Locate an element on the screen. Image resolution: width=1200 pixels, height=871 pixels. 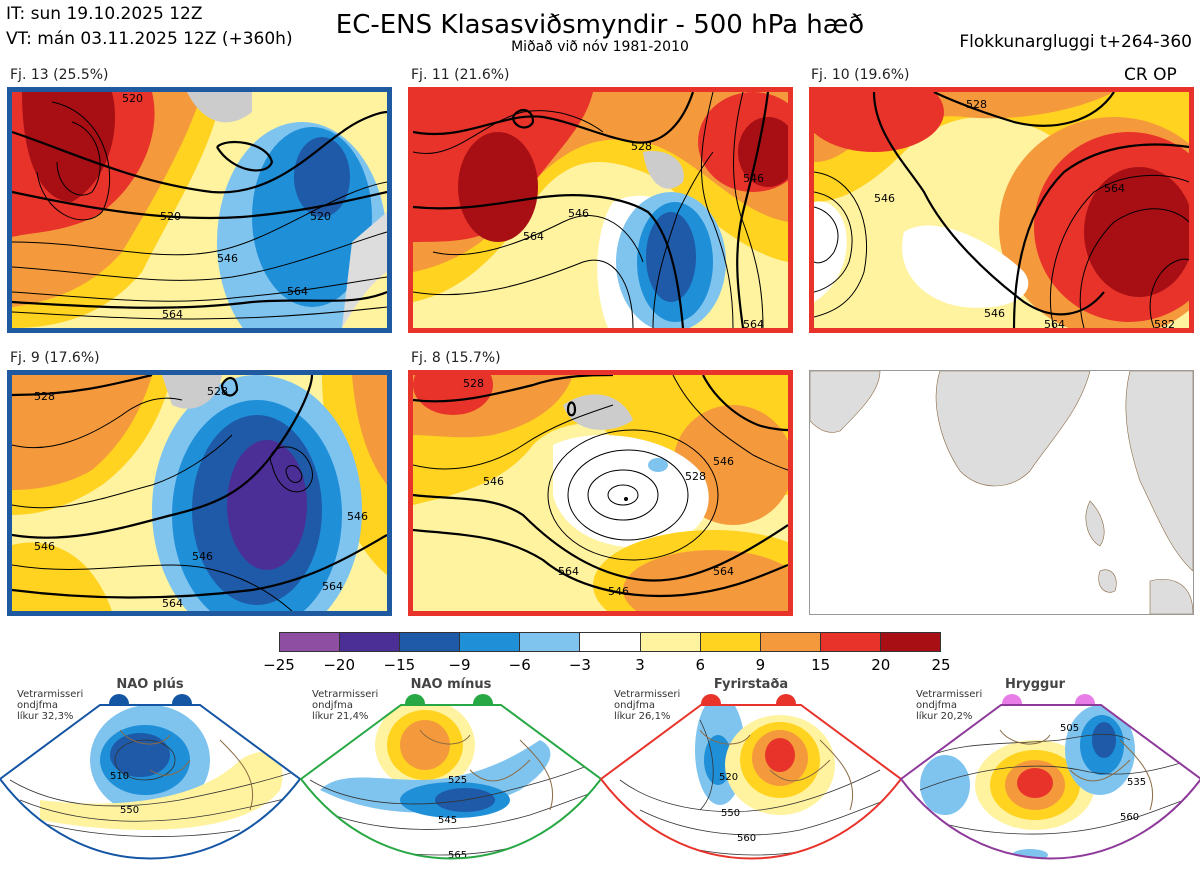
regime-info: Vetrarmisseri ondjfma líkur 21,4% is located at coordinates (345, 705).